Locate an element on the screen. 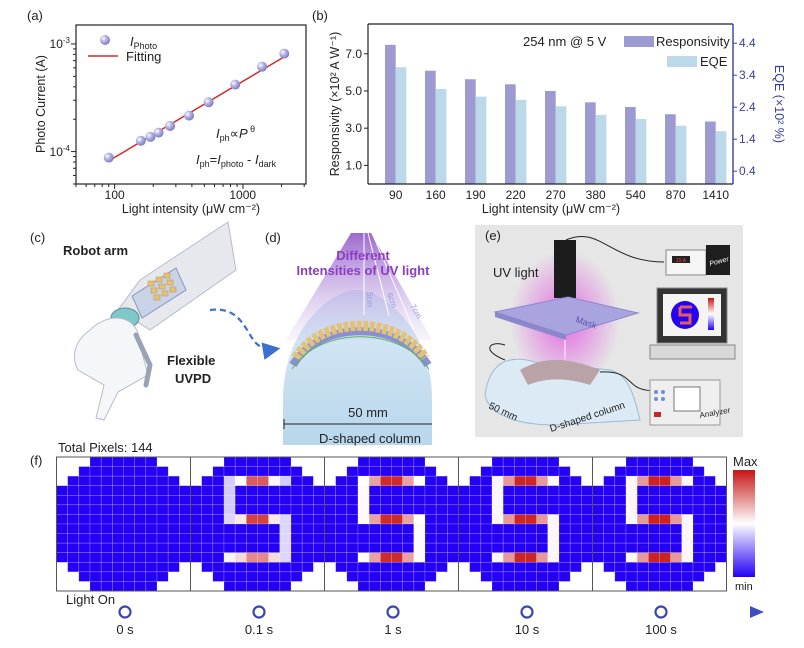  data-point-photo is located at coordinates (140, 140).